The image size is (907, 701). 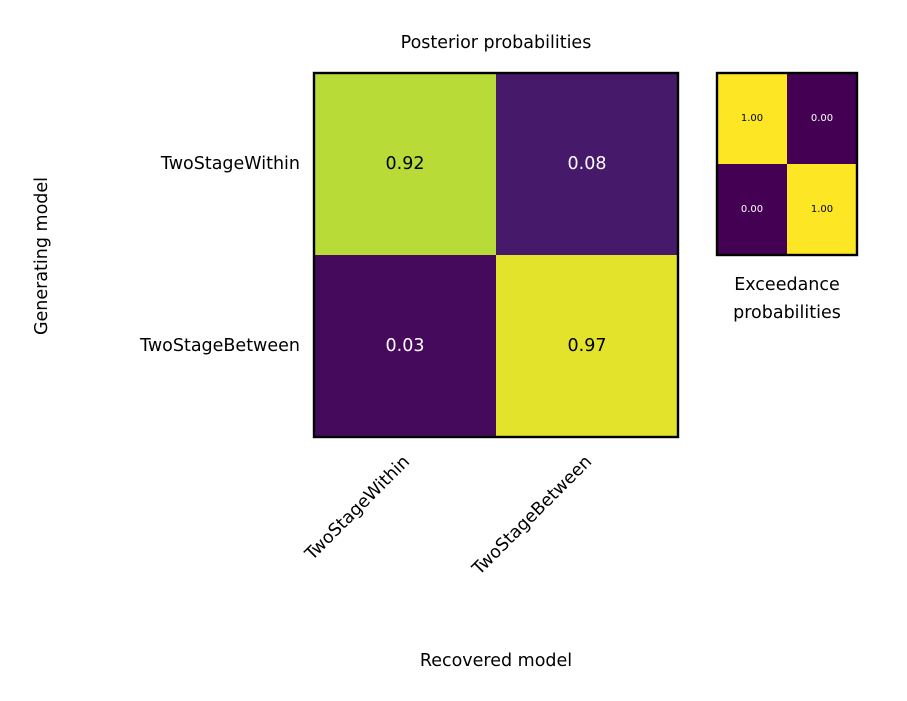 I want to click on side-cell-r1-c1, so click(x=822, y=210).